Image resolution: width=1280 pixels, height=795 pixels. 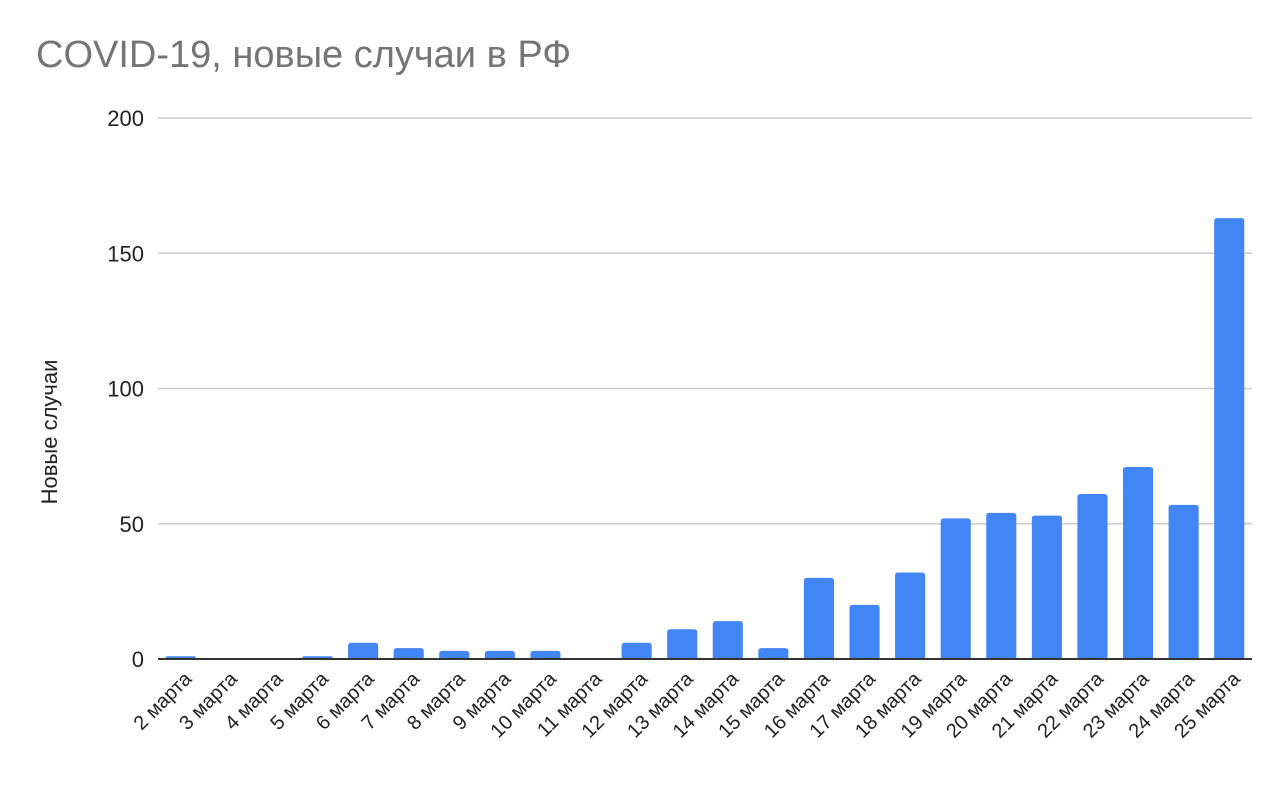 I want to click on y-tick-label: 50, so click(x=132, y=524).